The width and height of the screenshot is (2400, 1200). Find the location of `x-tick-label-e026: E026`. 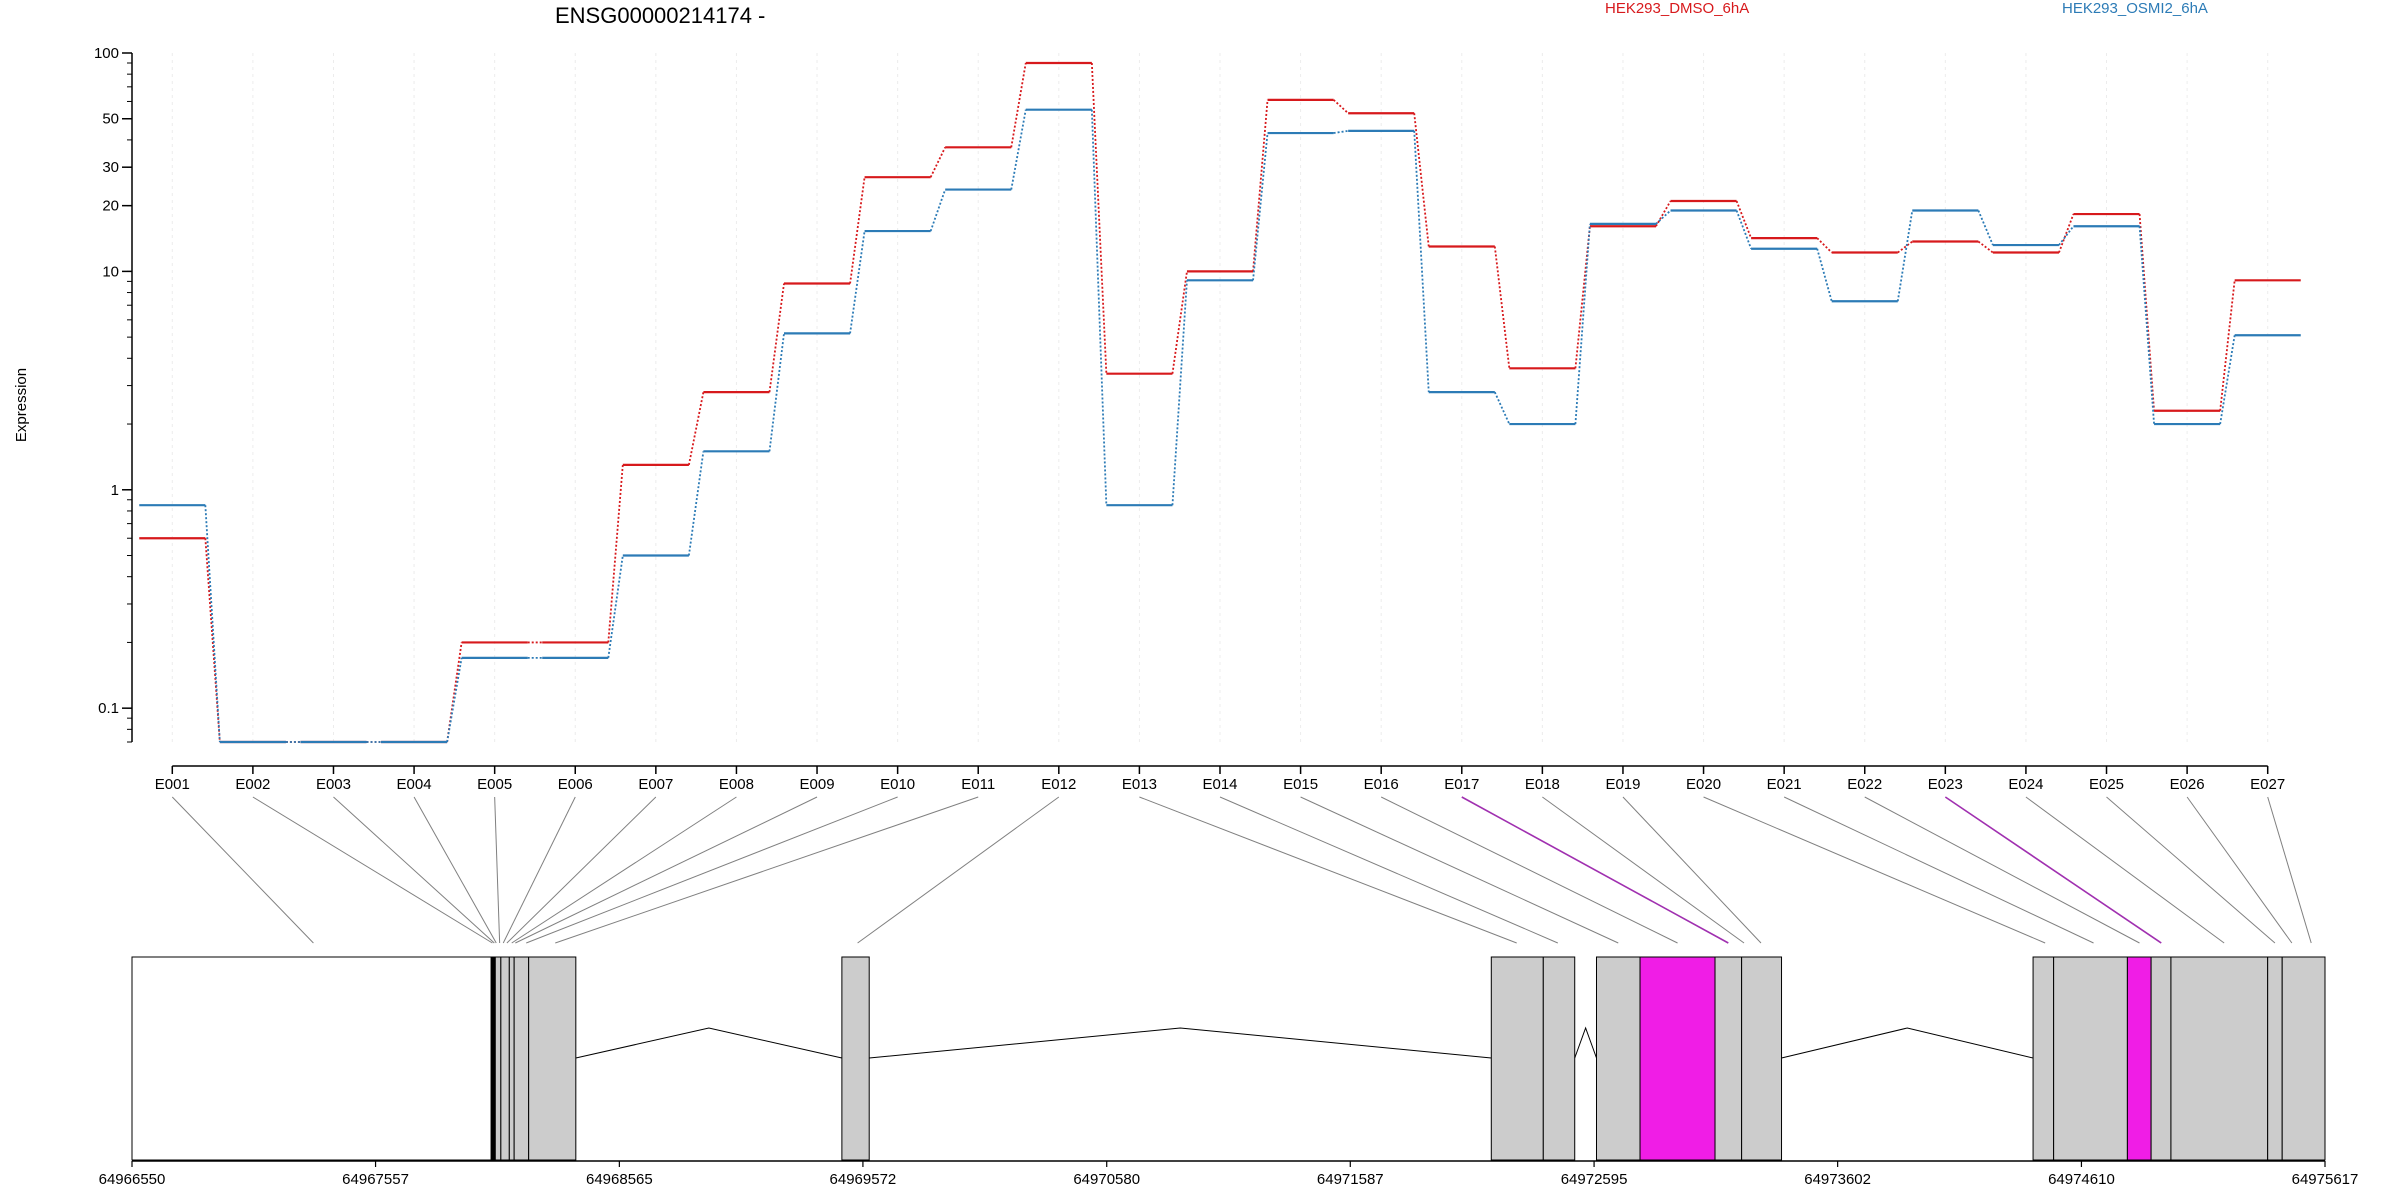

x-tick-label-e026: E026 is located at coordinates (2187, 784).